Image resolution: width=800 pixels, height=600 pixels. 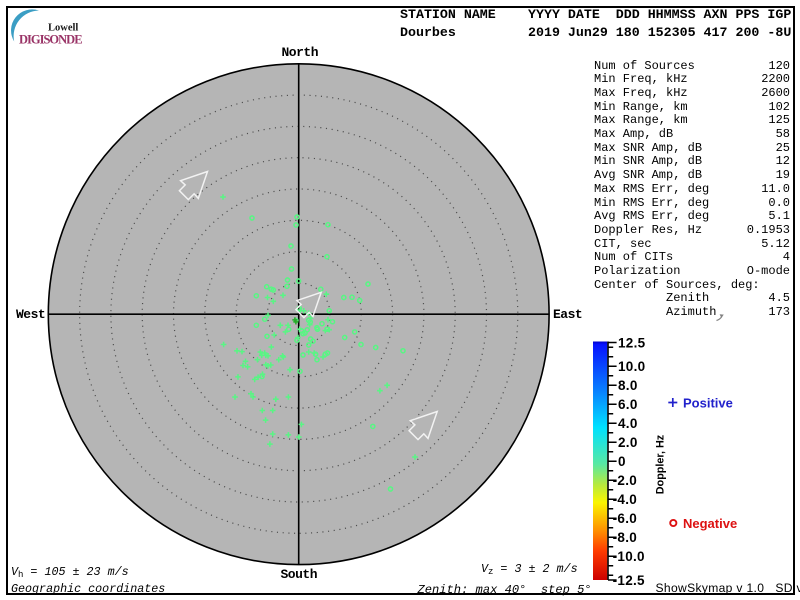 I want to click on svg-text: 12.5, so click(x=632, y=342).